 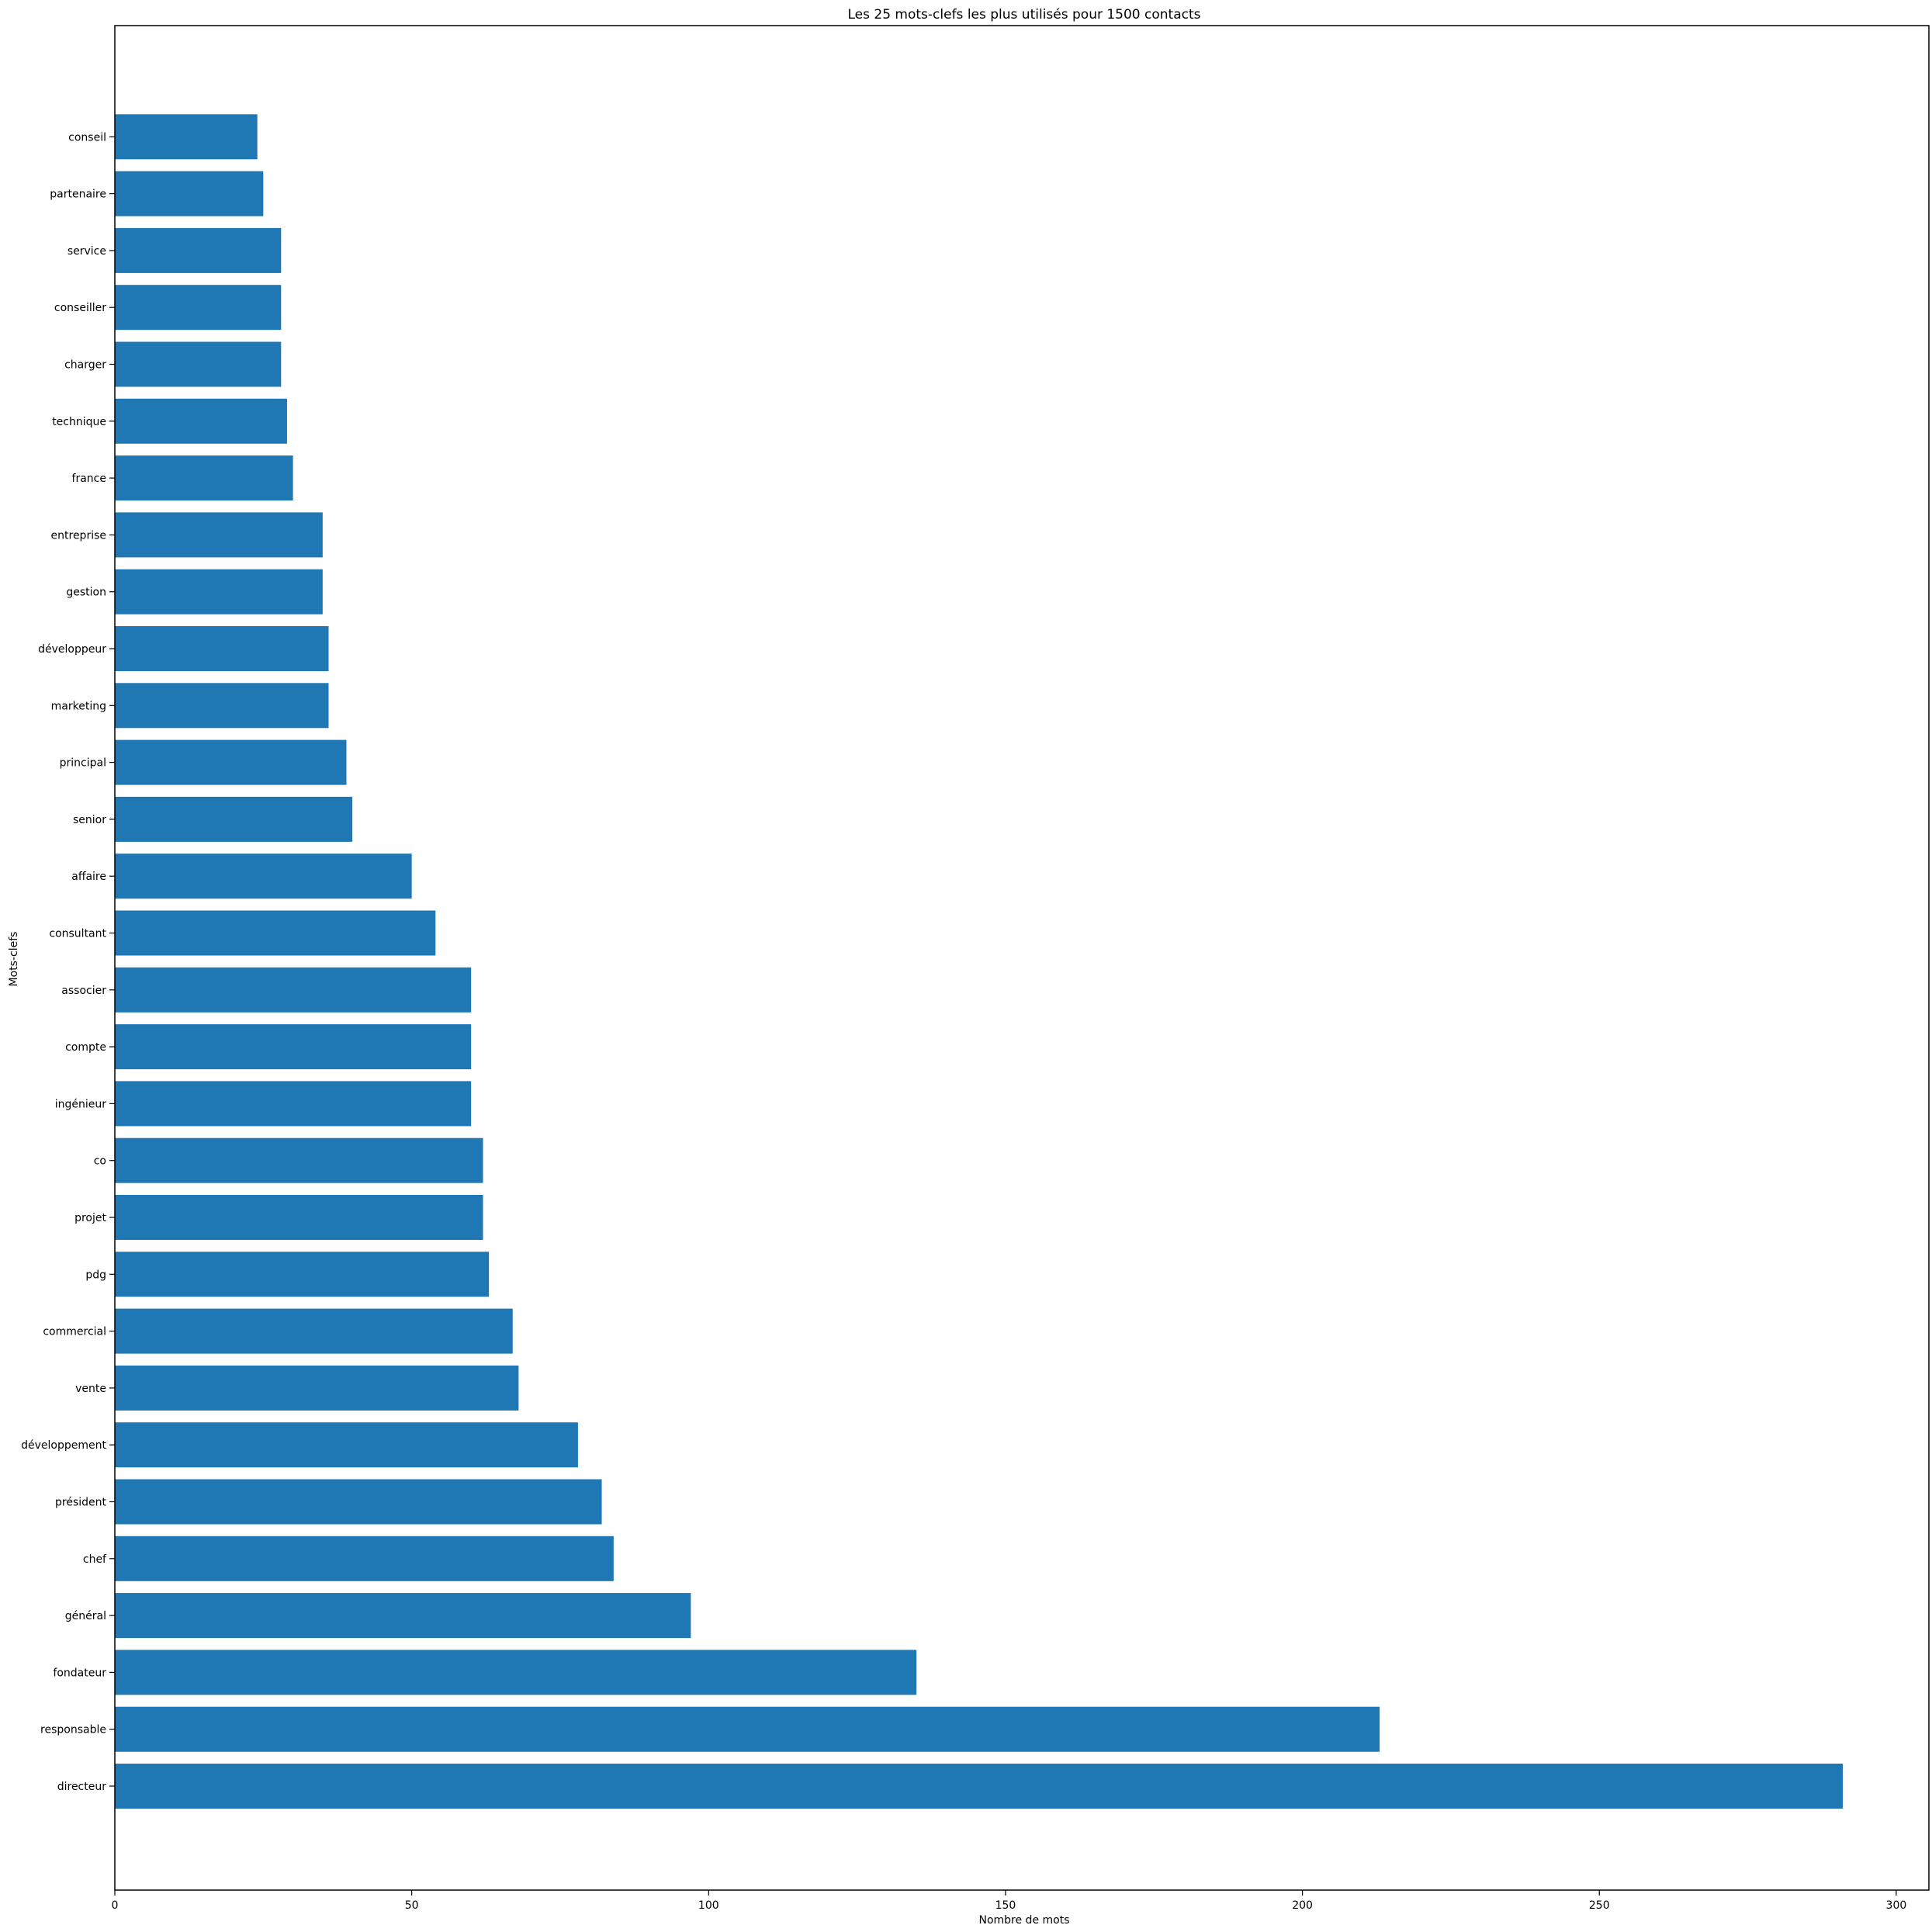 What do you see at coordinates (90, 1389) in the screenshot?
I see `y-tick-label: vente` at bounding box center [90, 1389].